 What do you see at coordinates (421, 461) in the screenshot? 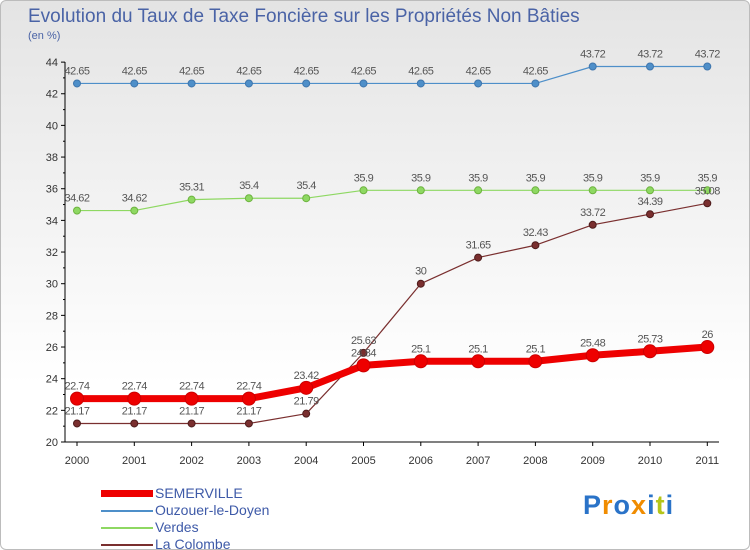
I see `x-tick-label: 2006` at bounding box center [421, 461].